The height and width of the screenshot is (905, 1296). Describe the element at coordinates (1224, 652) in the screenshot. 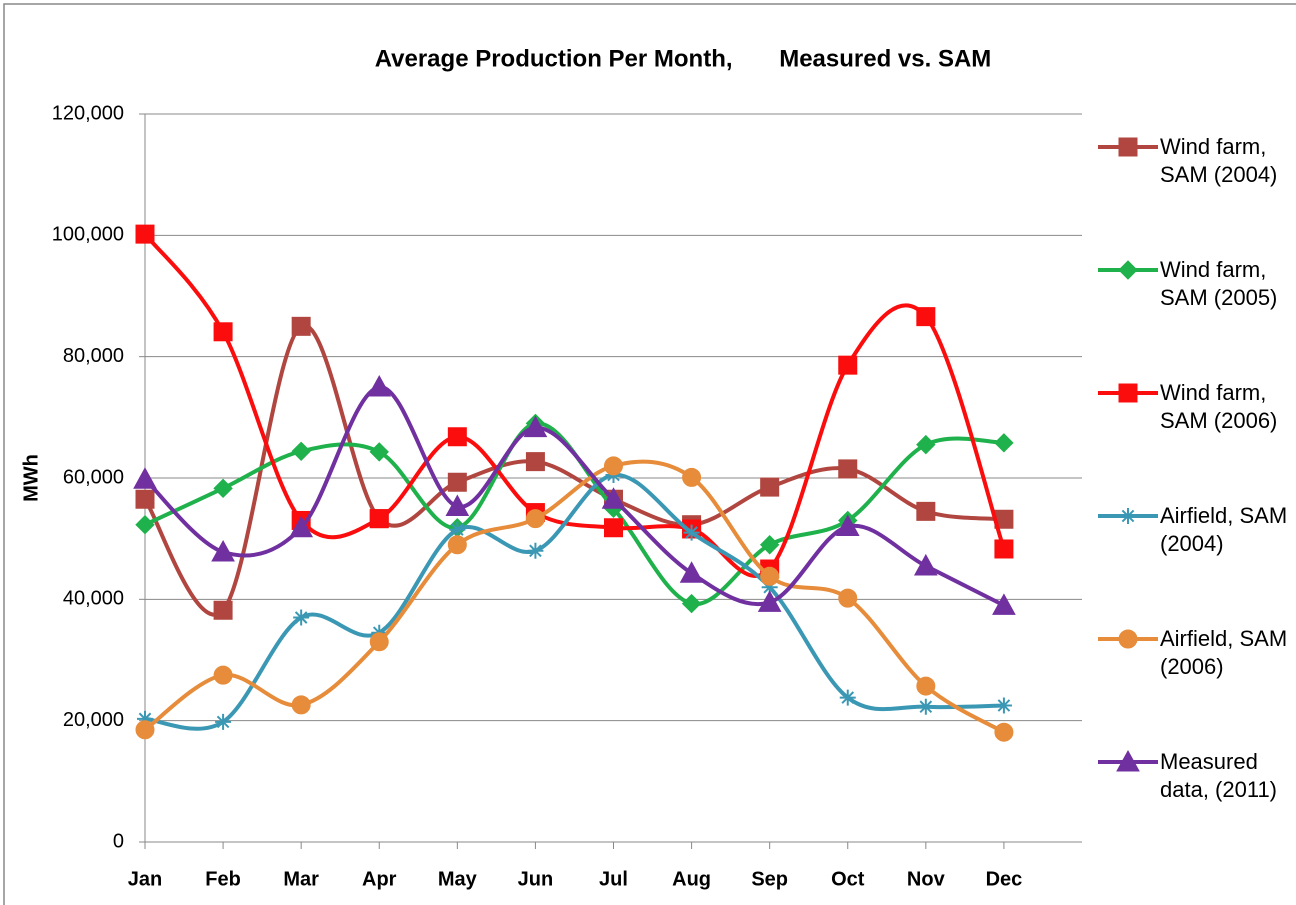

I see `legend-label: Airfield, SAM (2006)` at that location.